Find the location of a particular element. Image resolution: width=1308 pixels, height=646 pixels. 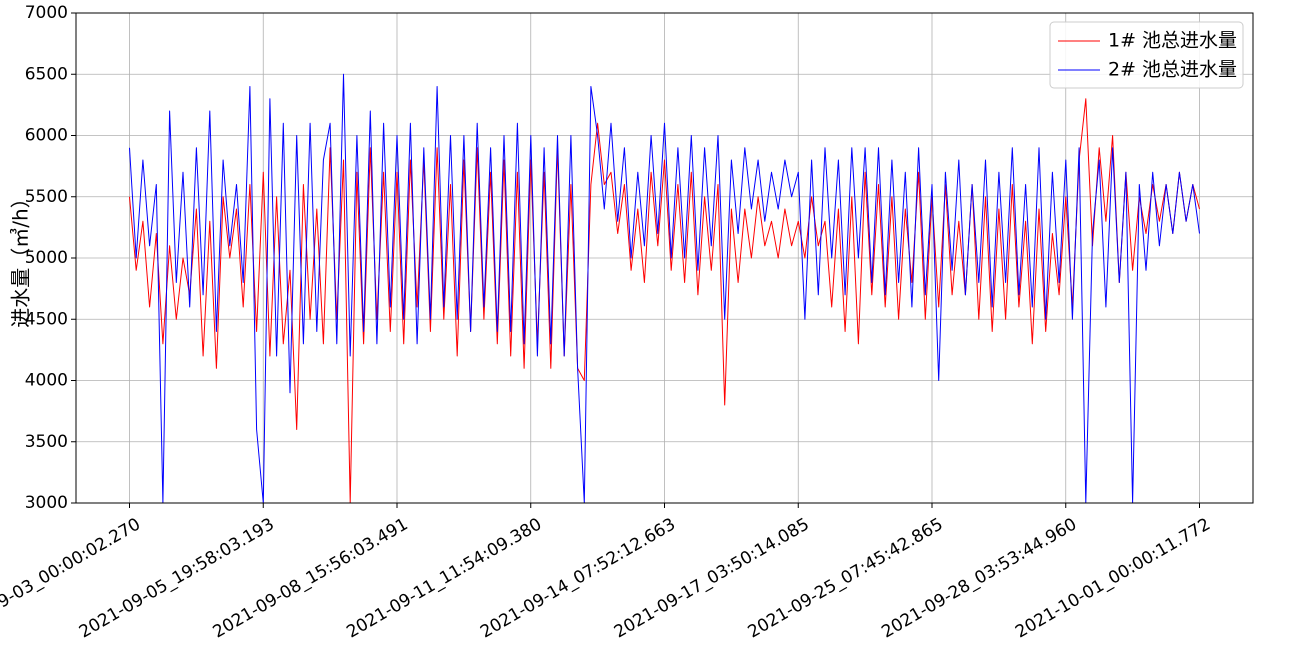

legend-label: 2# 池总进水量 is located at coordinates (1172, 70).